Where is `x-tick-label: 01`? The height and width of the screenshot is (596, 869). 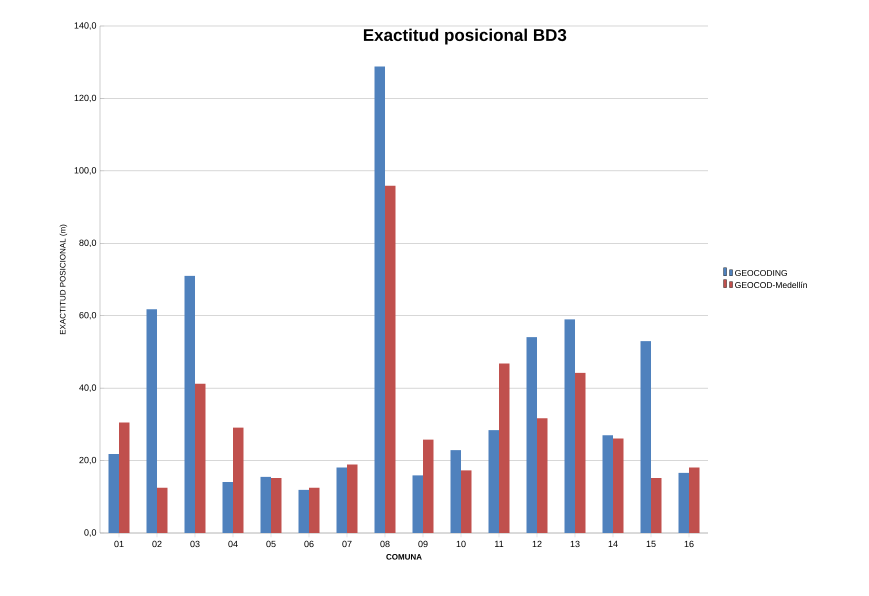
x-tick-label: 01 is located at coordinates (119, 544).